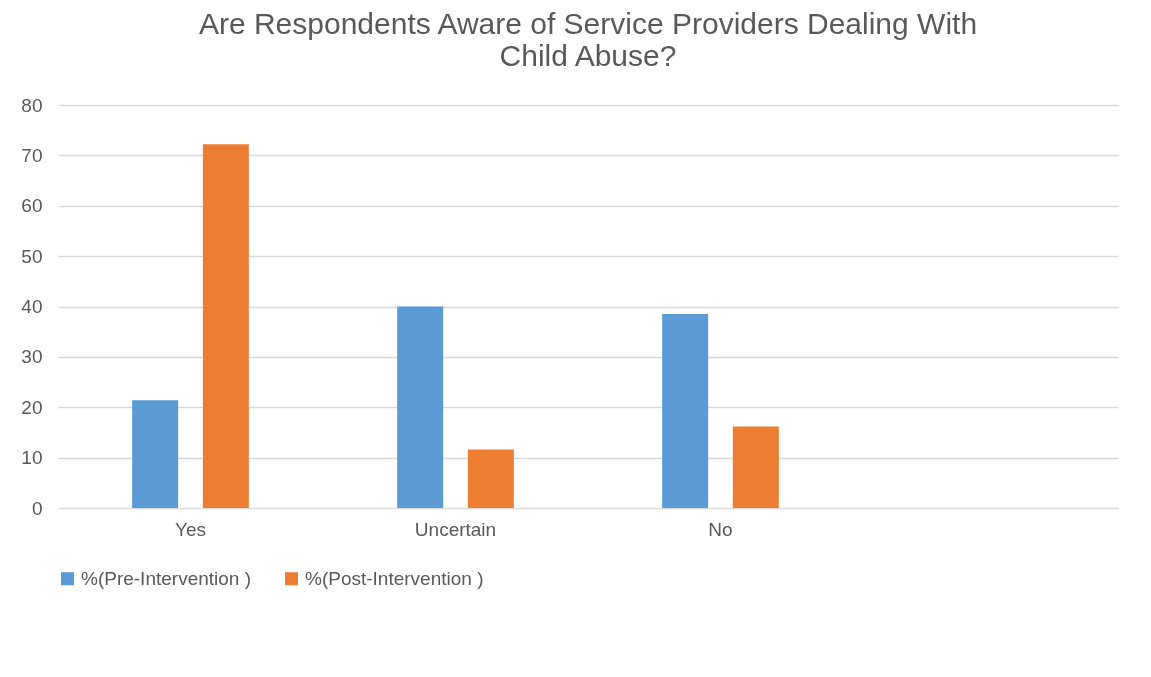  Describe the element at coordinates (166, 578) in the screenshot. I see `legend-label: %(Pre-Intervention )` at that location.